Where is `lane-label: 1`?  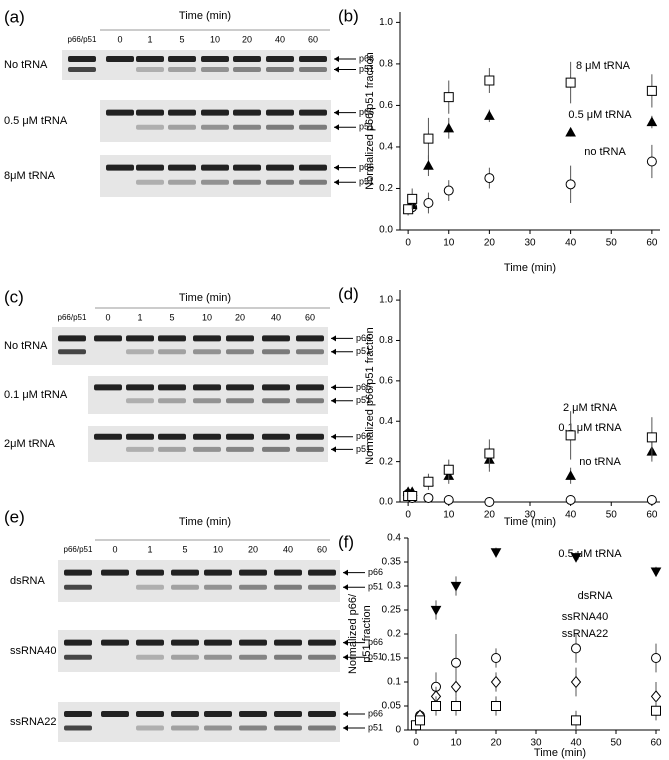
lane-label: 1 is located at coordinates (149, 549).